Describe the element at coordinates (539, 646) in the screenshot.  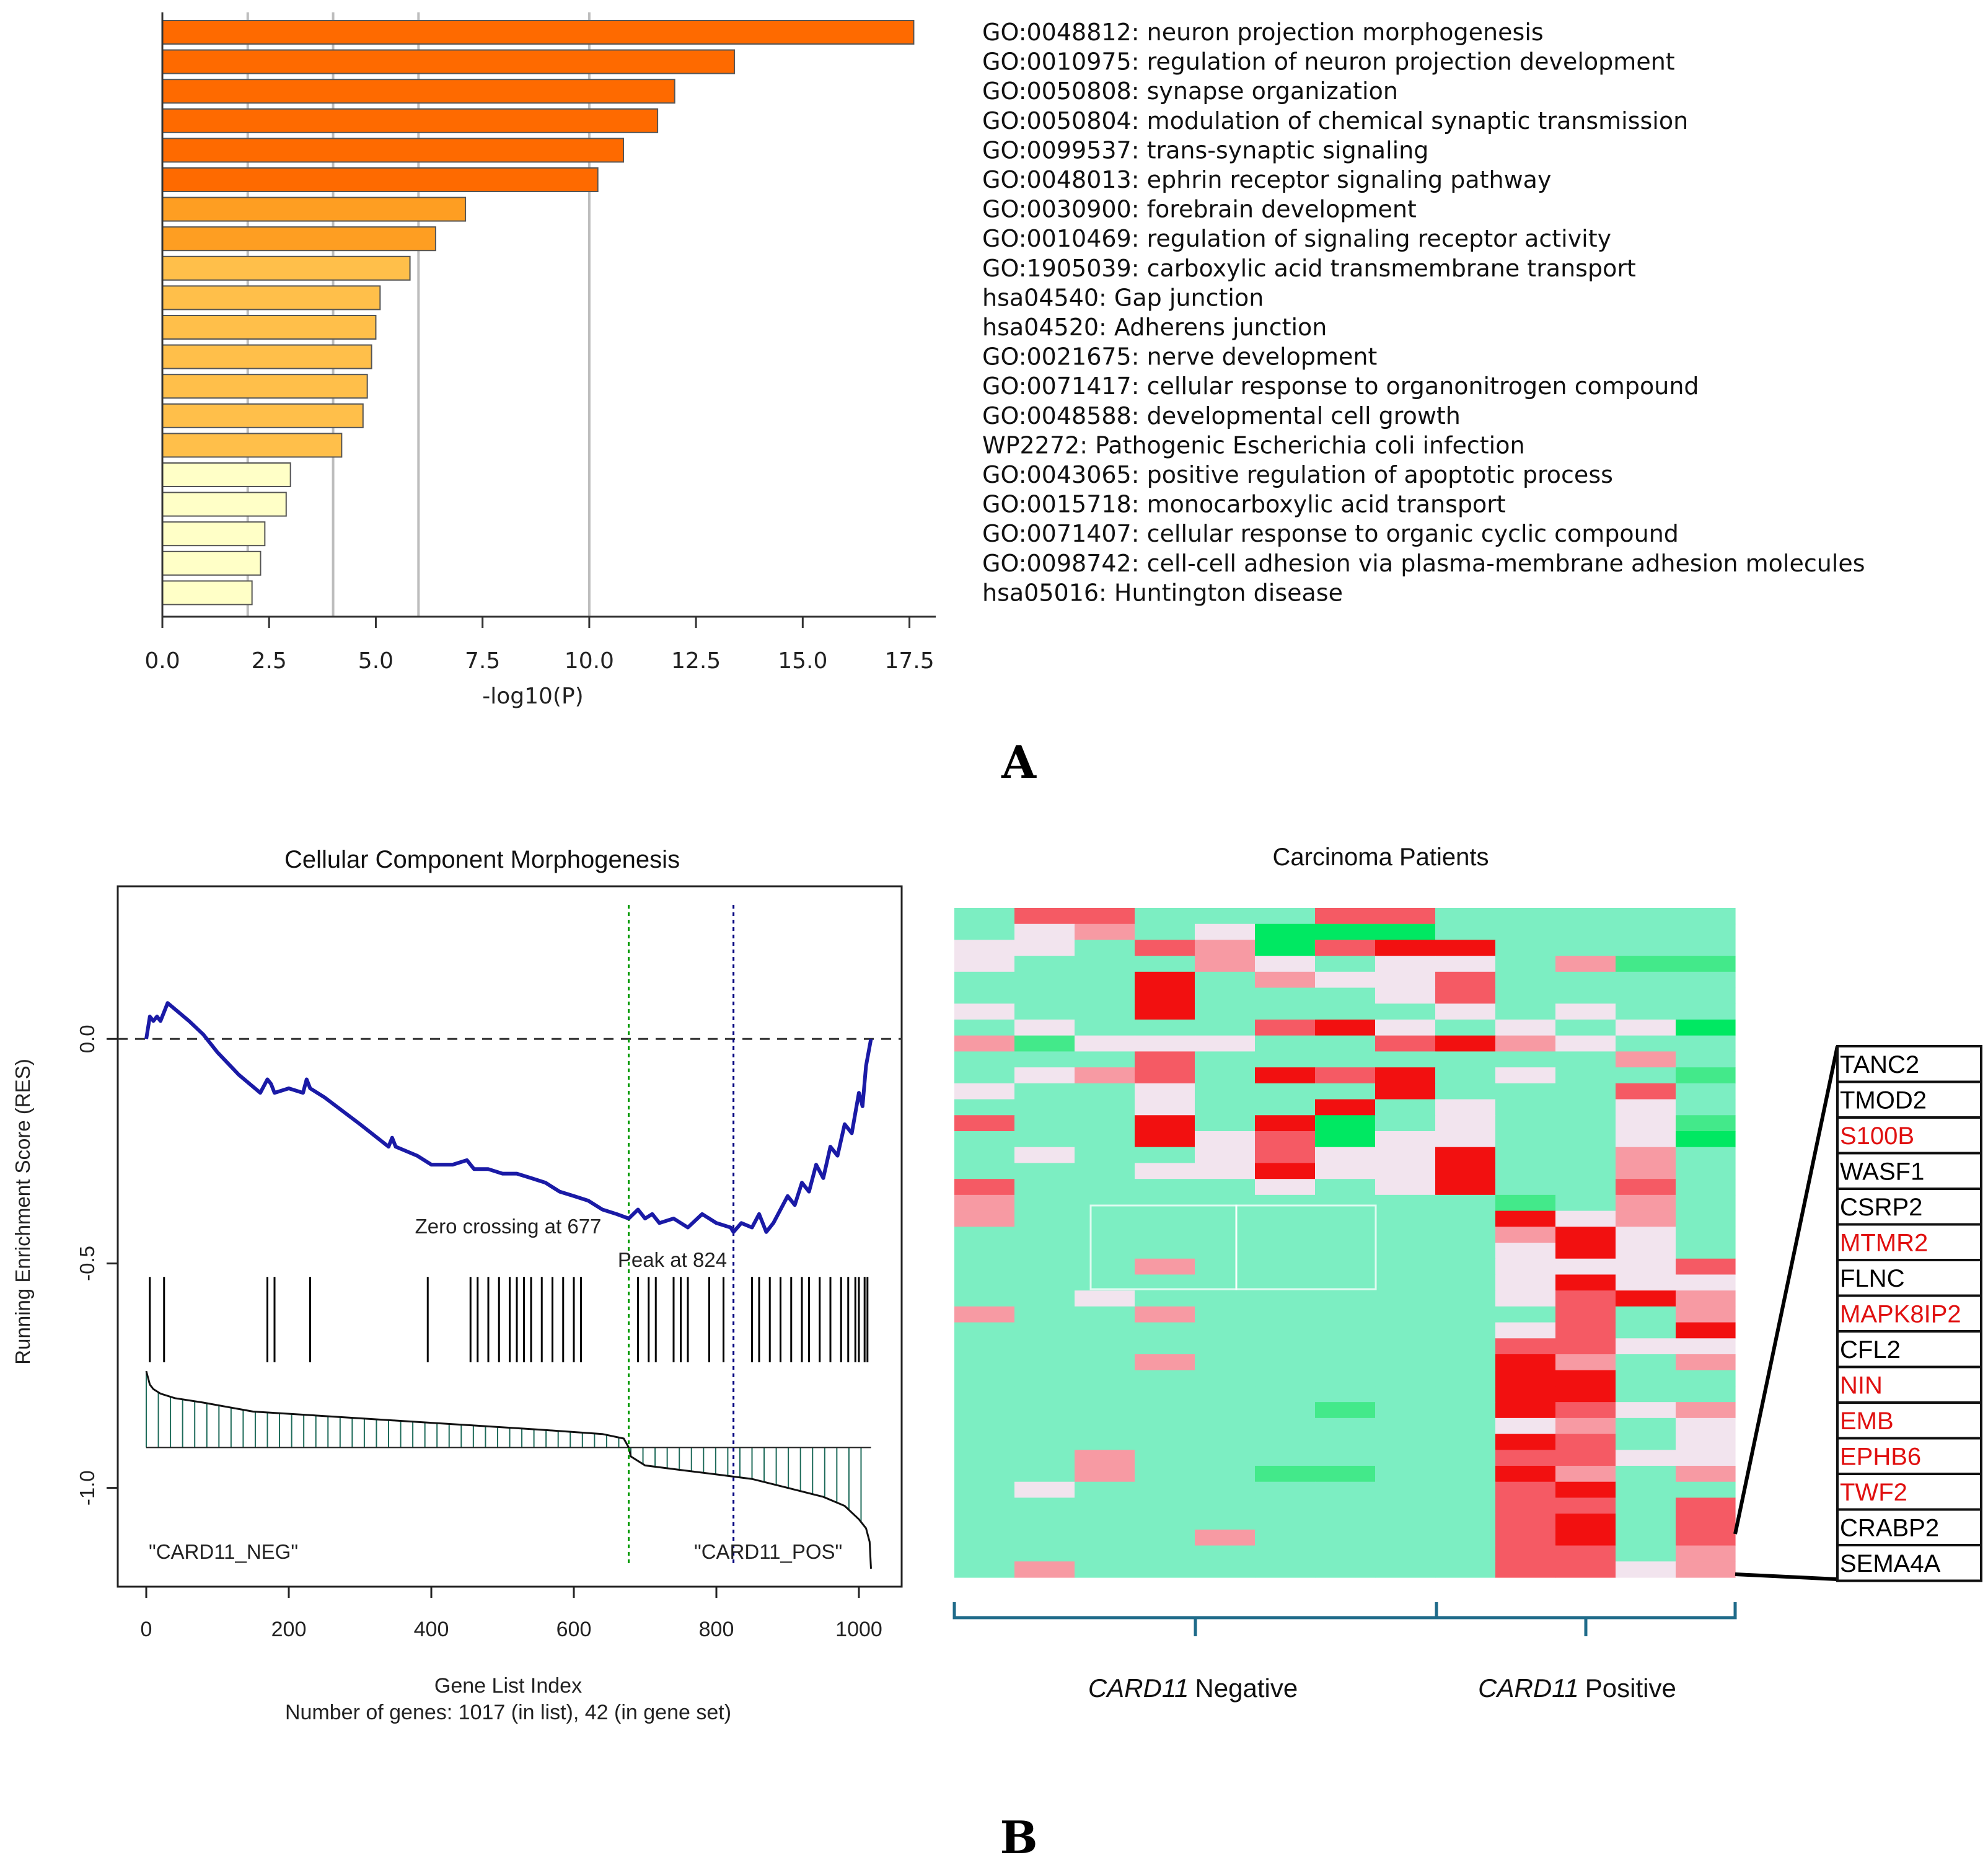
I see `x-axis-ticks: 0.0 2.5 5.0 7.5 10.0 12.5 15.0 17.5` at that location.